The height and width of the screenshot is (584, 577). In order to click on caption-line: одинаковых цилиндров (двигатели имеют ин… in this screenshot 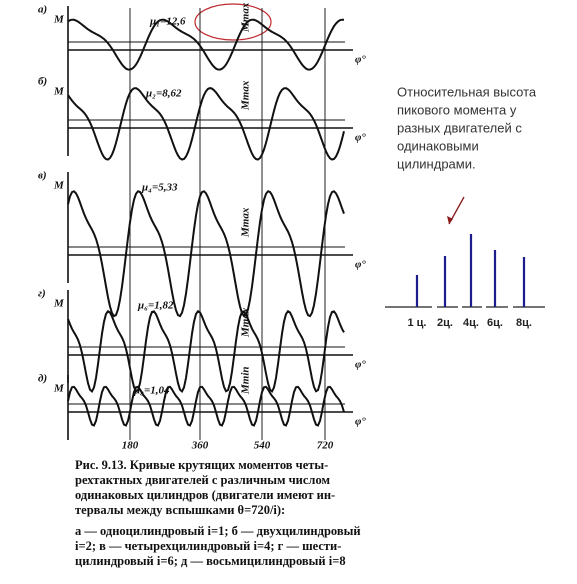, I will do `click(205, 495)`.